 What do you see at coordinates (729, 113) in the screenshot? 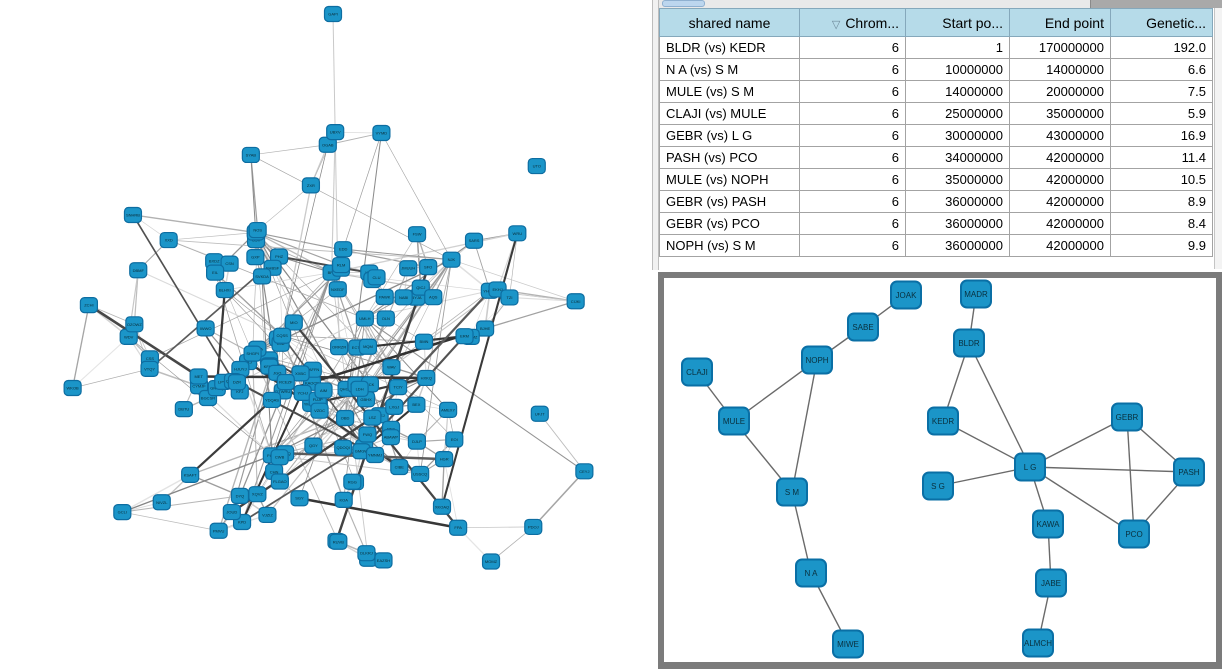
I see `cell-shared-name: CLAJI (vs) MULE` at bounding box center [729, 113].